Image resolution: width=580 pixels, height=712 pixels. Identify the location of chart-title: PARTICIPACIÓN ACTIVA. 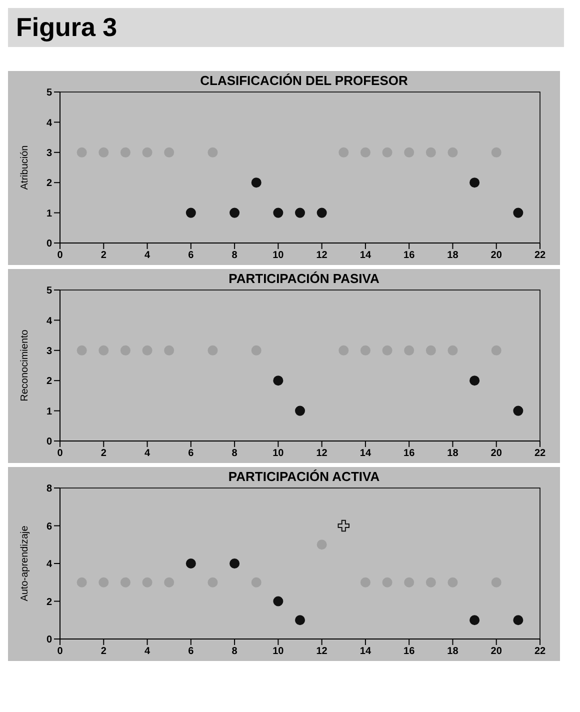
(304, 476).